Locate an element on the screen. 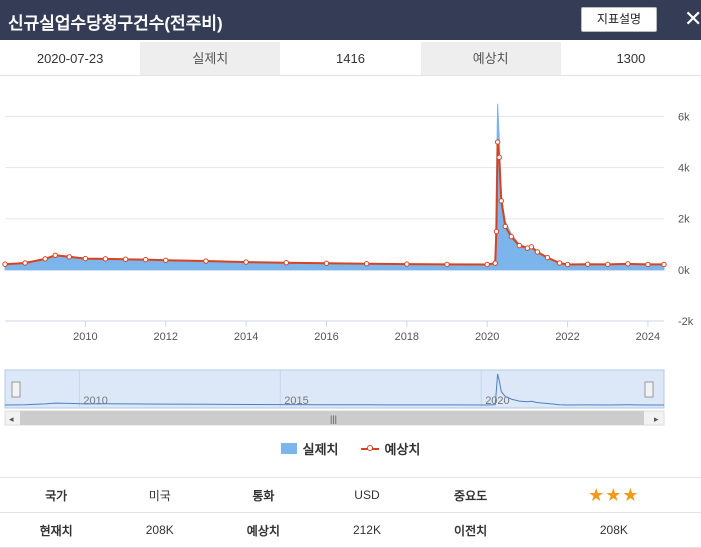 The width and height of the screenshot is (701, 548). latest-release-row: 2020-07-23 실제치 1416 예상치 1300 is located at coordinates (350, 59).